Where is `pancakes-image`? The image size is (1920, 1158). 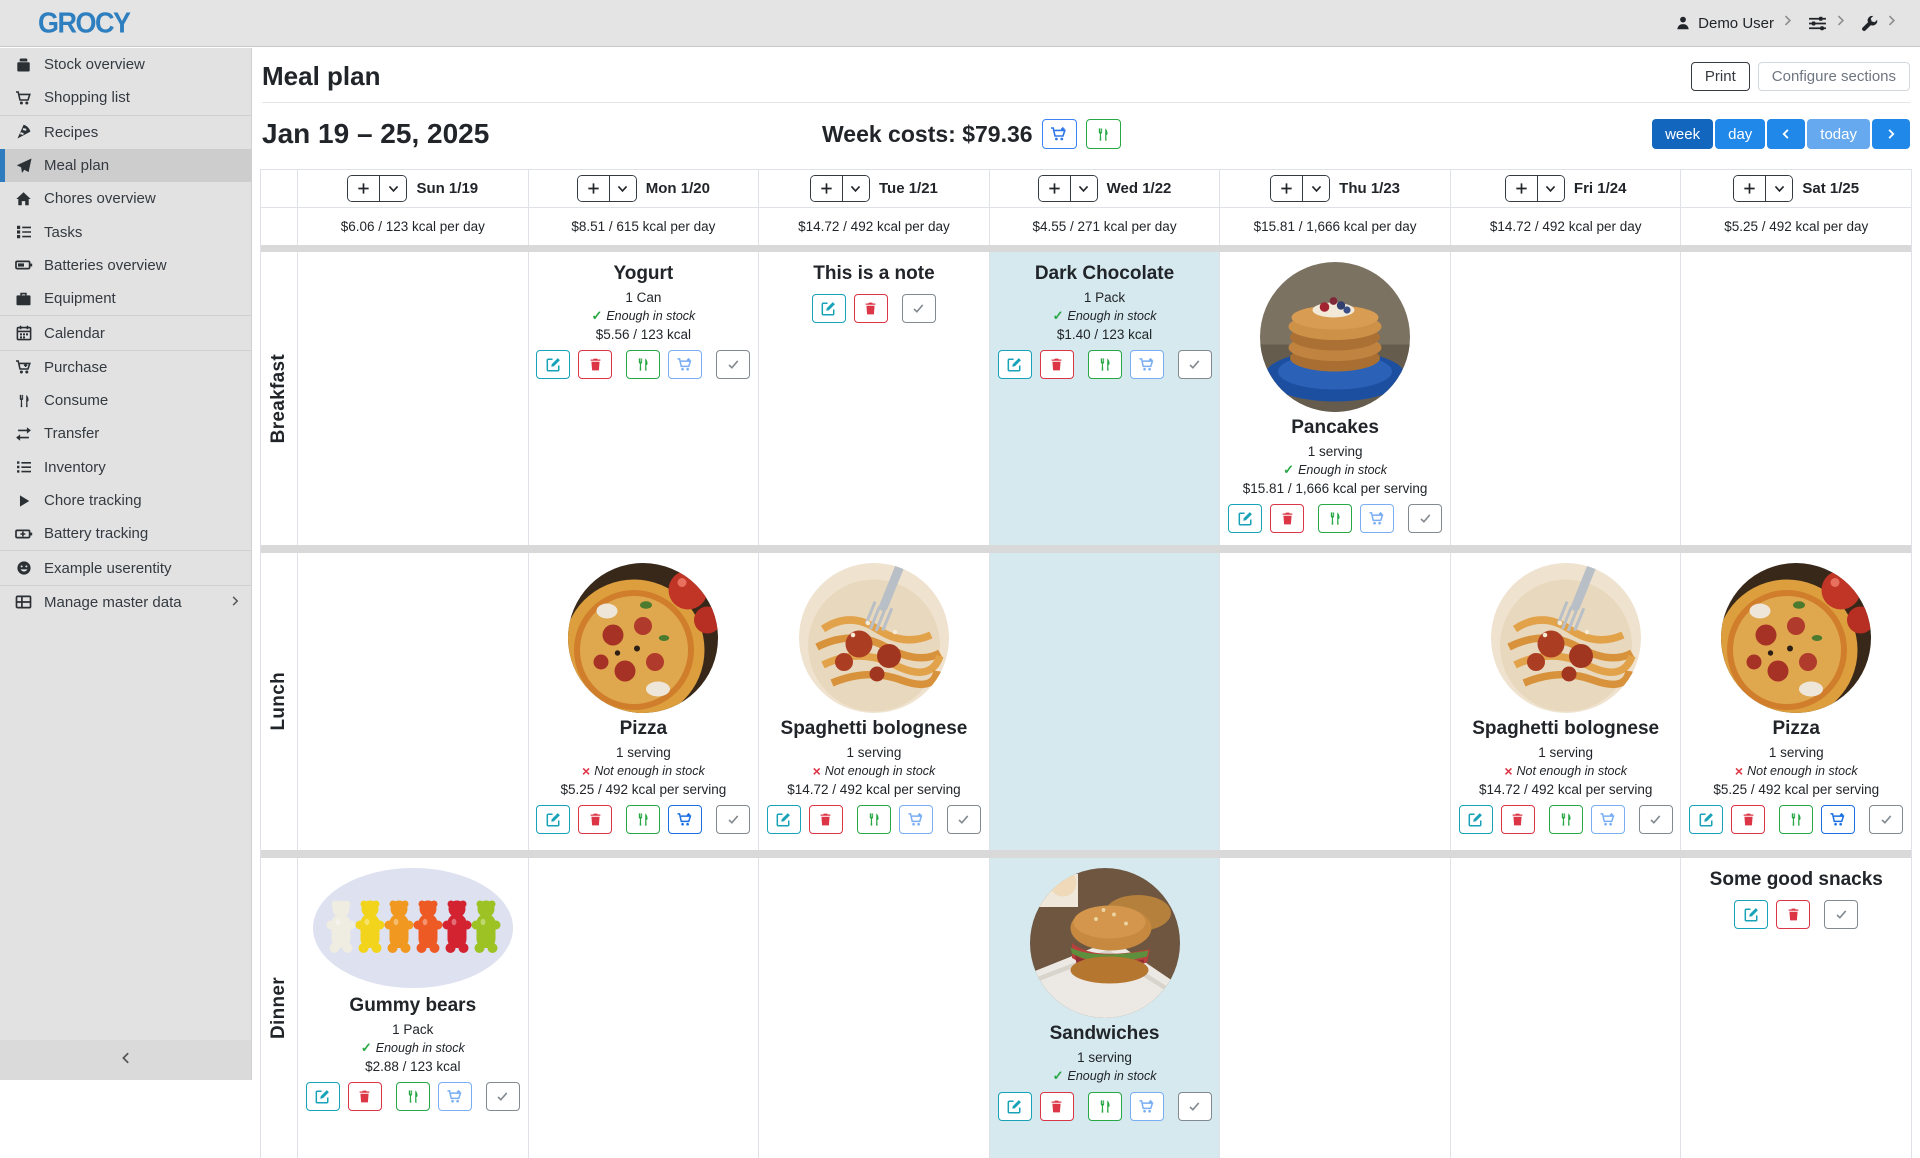 pancakes-image is located at coordinates (1335, 337).